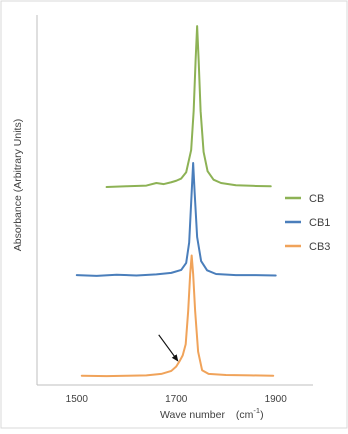  I want to click on x-axis-unit-exponent: -1, so click(256, 410).